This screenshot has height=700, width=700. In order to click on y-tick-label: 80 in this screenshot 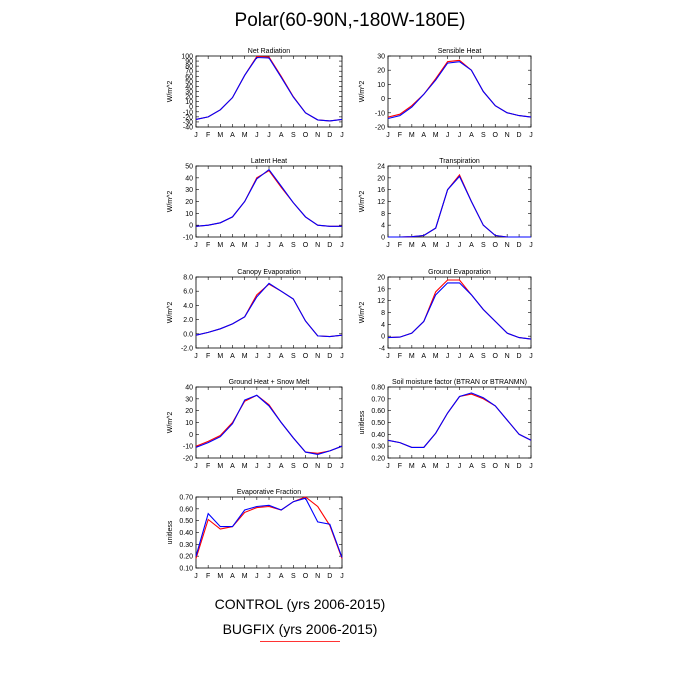, I will do `click(189, 67)`.